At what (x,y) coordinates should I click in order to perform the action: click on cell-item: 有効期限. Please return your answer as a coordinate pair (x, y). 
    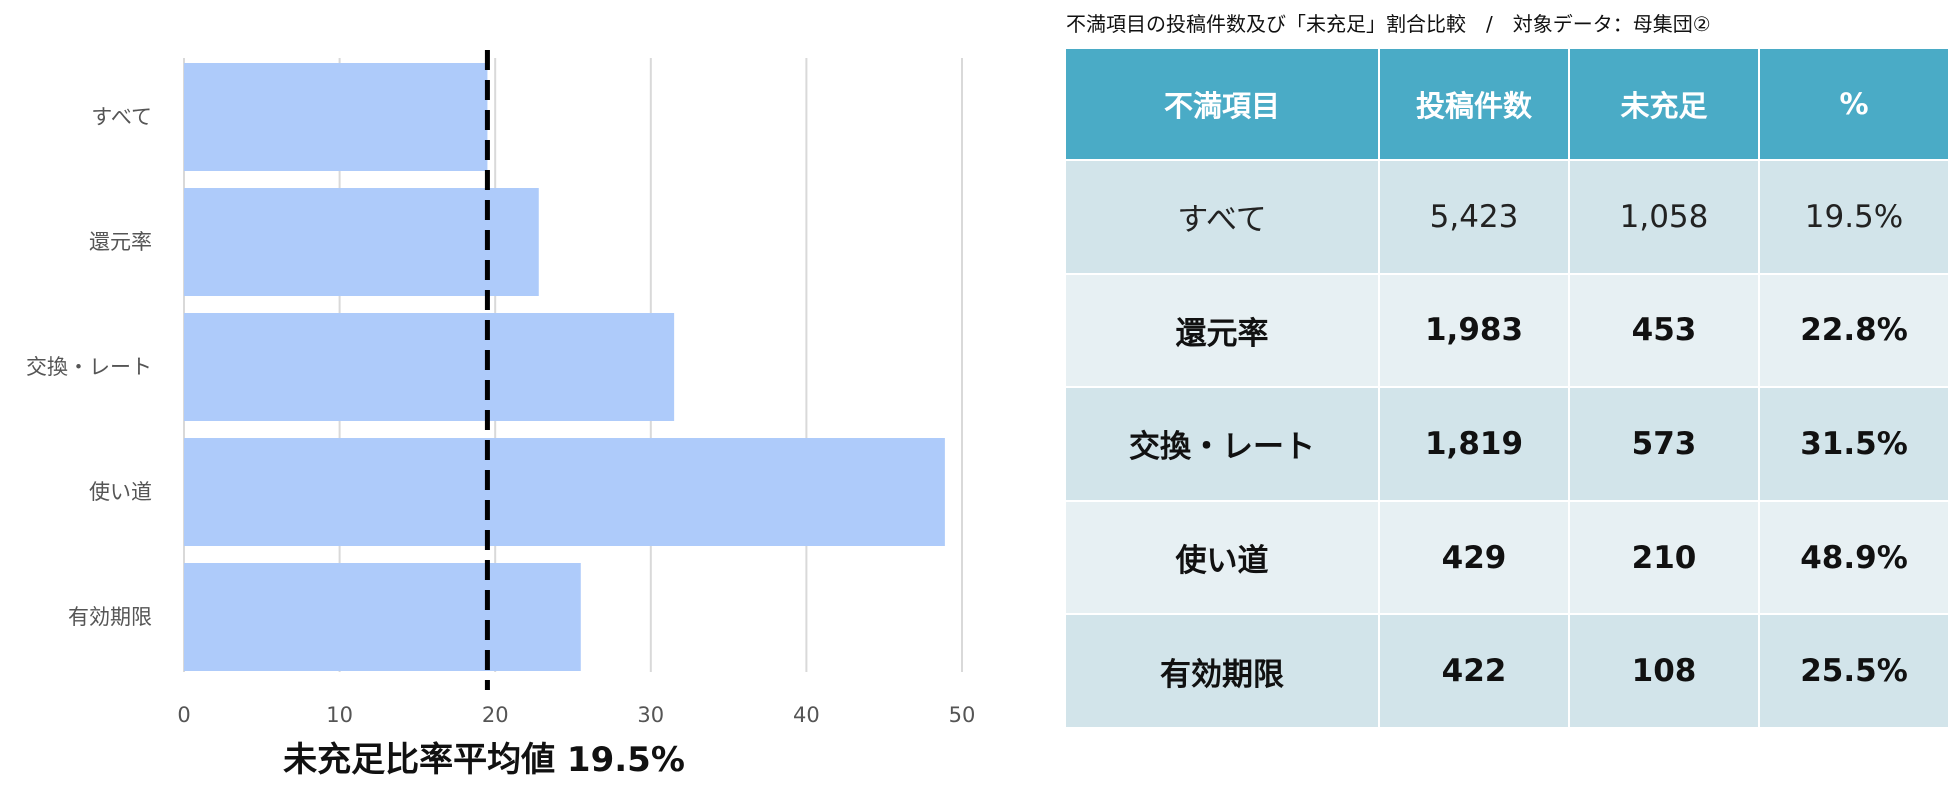
    Looking at the image, I should click on (1222, 671).